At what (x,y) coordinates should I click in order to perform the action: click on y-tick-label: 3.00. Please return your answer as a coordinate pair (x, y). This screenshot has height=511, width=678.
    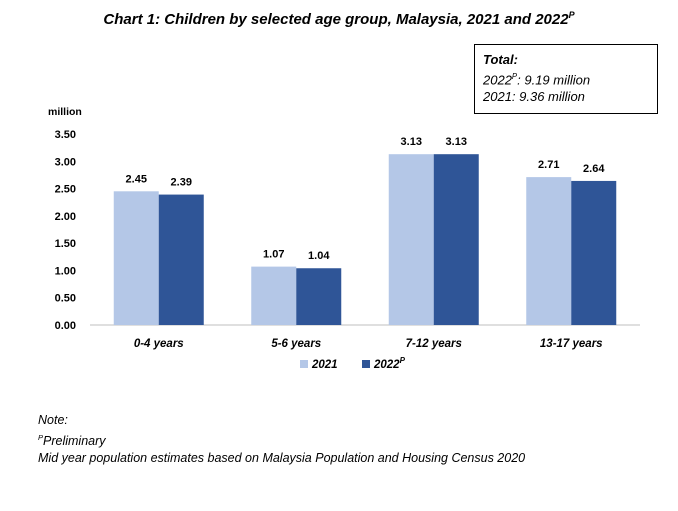
    Looking at the image, I should click on (65, 162).